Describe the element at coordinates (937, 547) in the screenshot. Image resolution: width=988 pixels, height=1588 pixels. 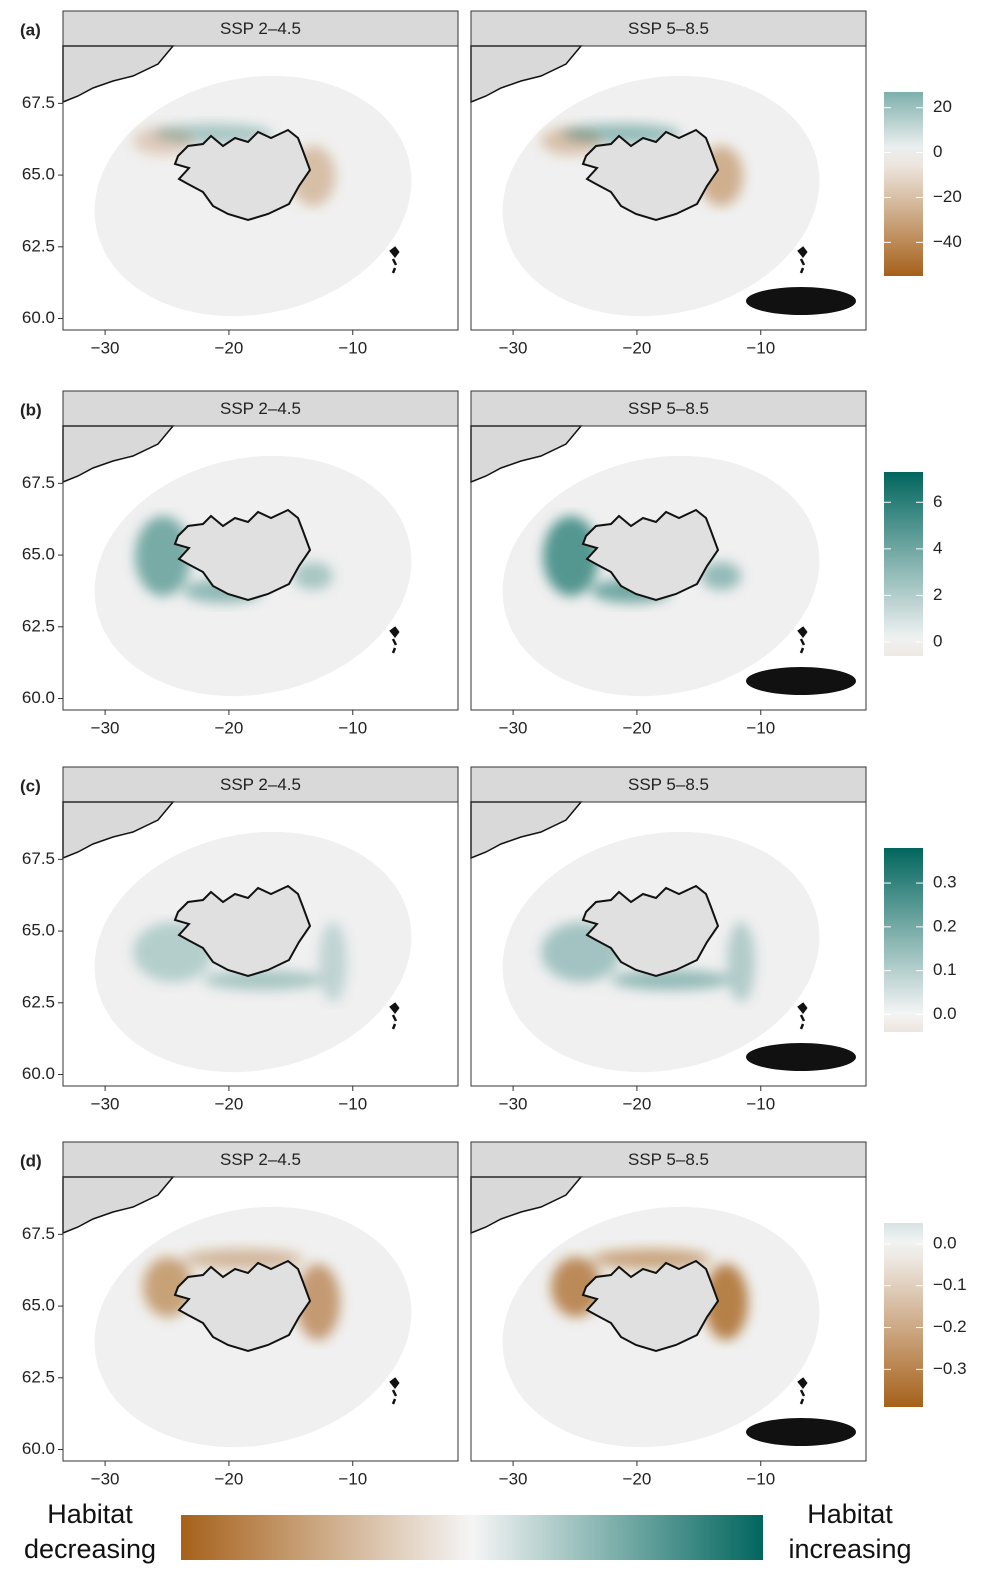
I see `colorbar-label: 4` at that location.